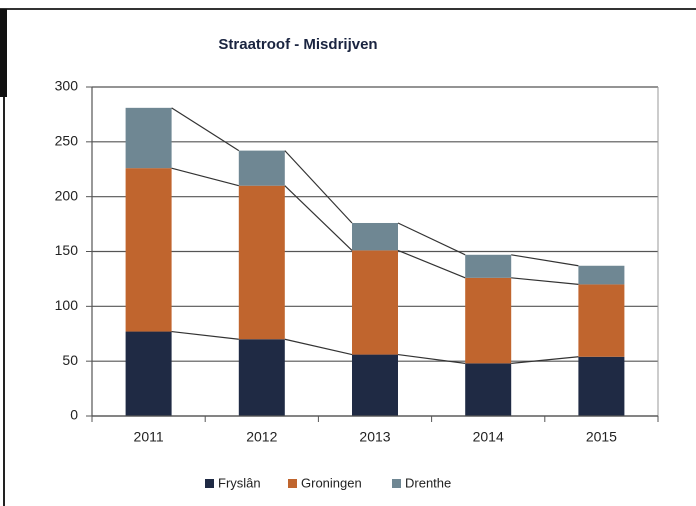 Image resolution: width=696 pixels, height=506 pixels. Describe the element at coordinates (488, 437) in the screenshot. I see `x-tick-label: 2014` at that location.